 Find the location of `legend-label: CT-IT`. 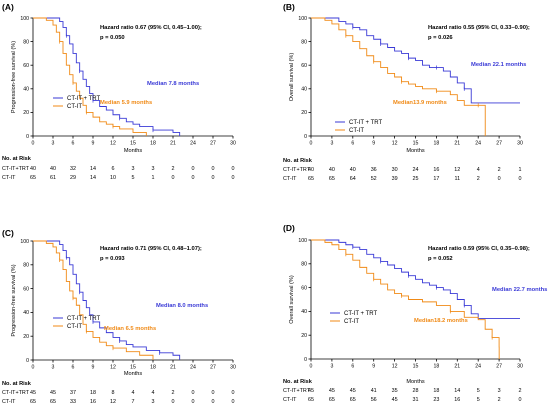

legend-label: CT-IT is located at coordinates (74, 327).